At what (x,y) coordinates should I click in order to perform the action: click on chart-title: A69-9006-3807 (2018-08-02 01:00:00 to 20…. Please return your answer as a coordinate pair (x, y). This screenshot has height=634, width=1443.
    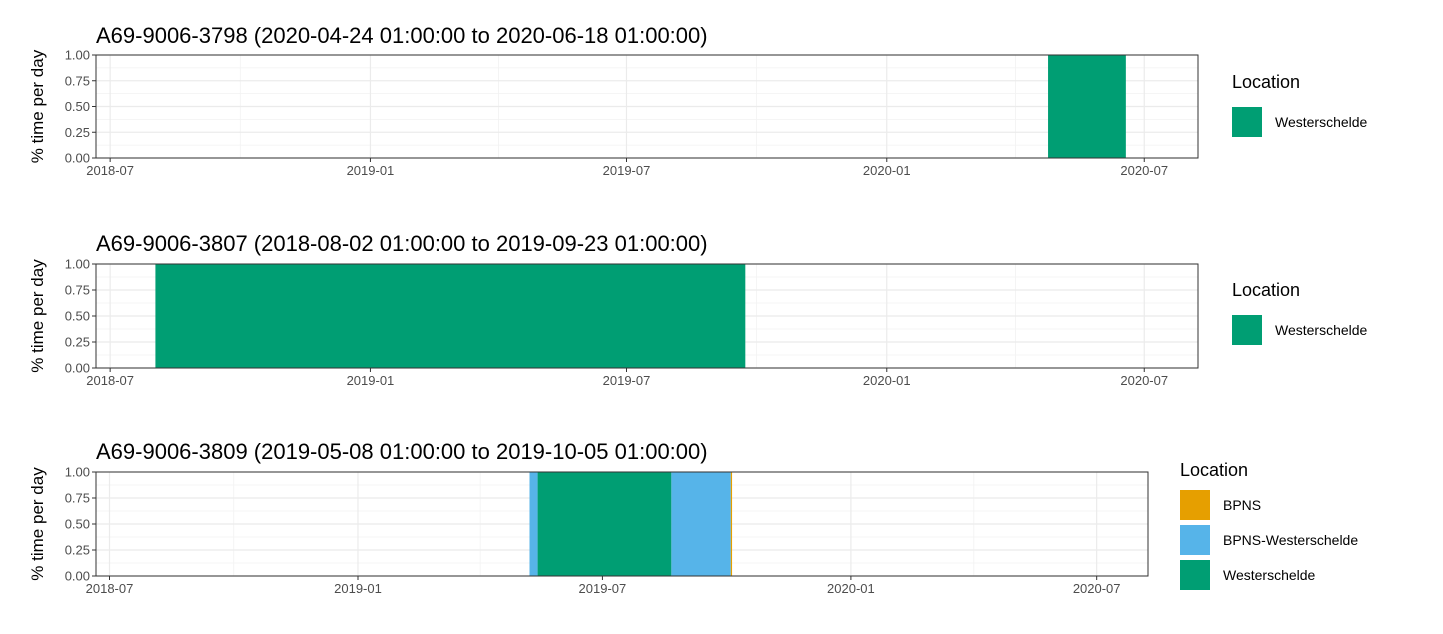
    Looking at the image, I should click on (402, 243).